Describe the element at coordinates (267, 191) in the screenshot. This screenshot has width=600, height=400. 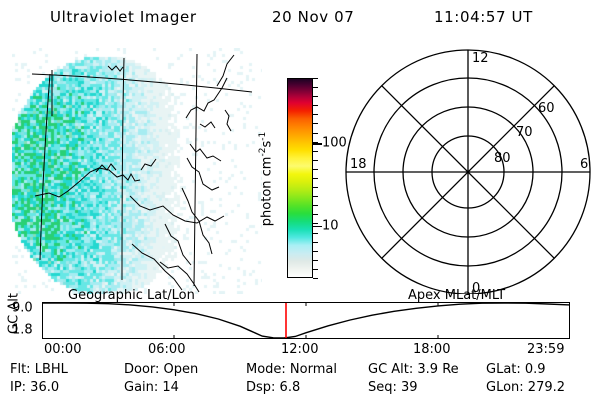
I see `colorbar-unit-text: photon cm` at that location.